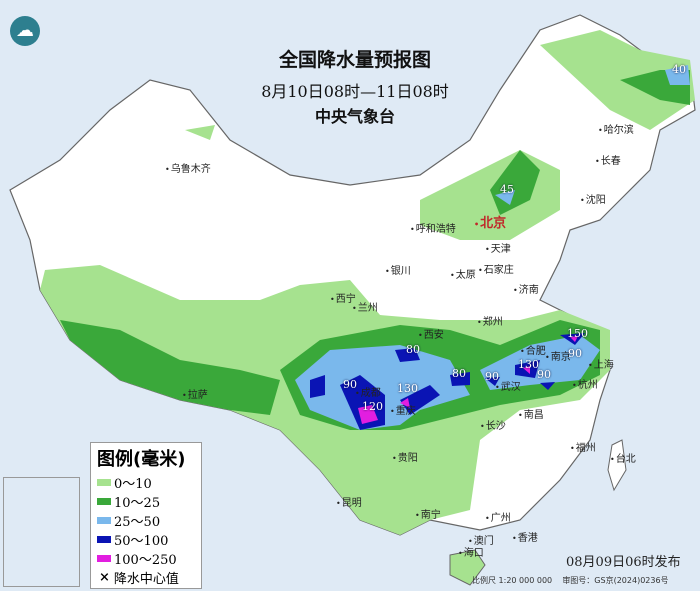  What do you see at coordinates (354, 116) in the screenshot?
I see `issuer: 中央气象台` at bounding box center [354, 116].